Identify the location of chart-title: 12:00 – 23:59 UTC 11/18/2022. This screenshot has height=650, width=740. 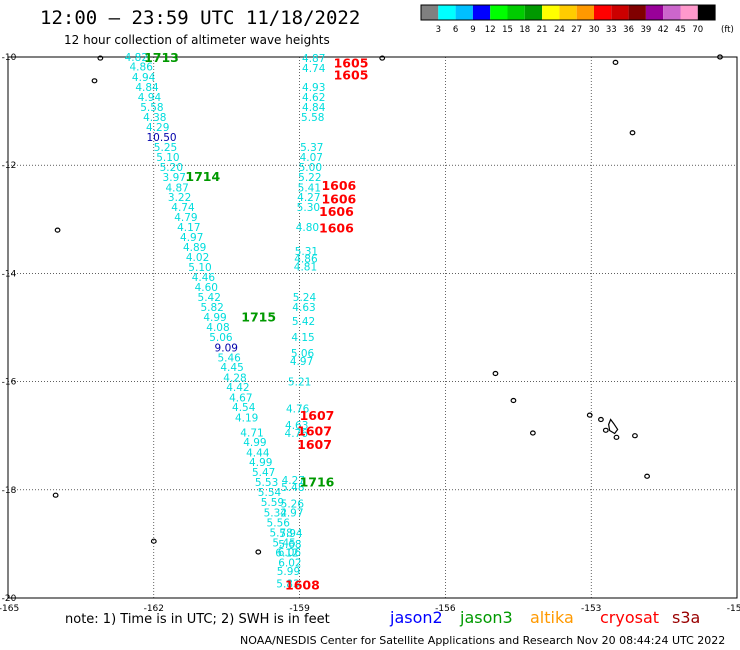
(200, 18).